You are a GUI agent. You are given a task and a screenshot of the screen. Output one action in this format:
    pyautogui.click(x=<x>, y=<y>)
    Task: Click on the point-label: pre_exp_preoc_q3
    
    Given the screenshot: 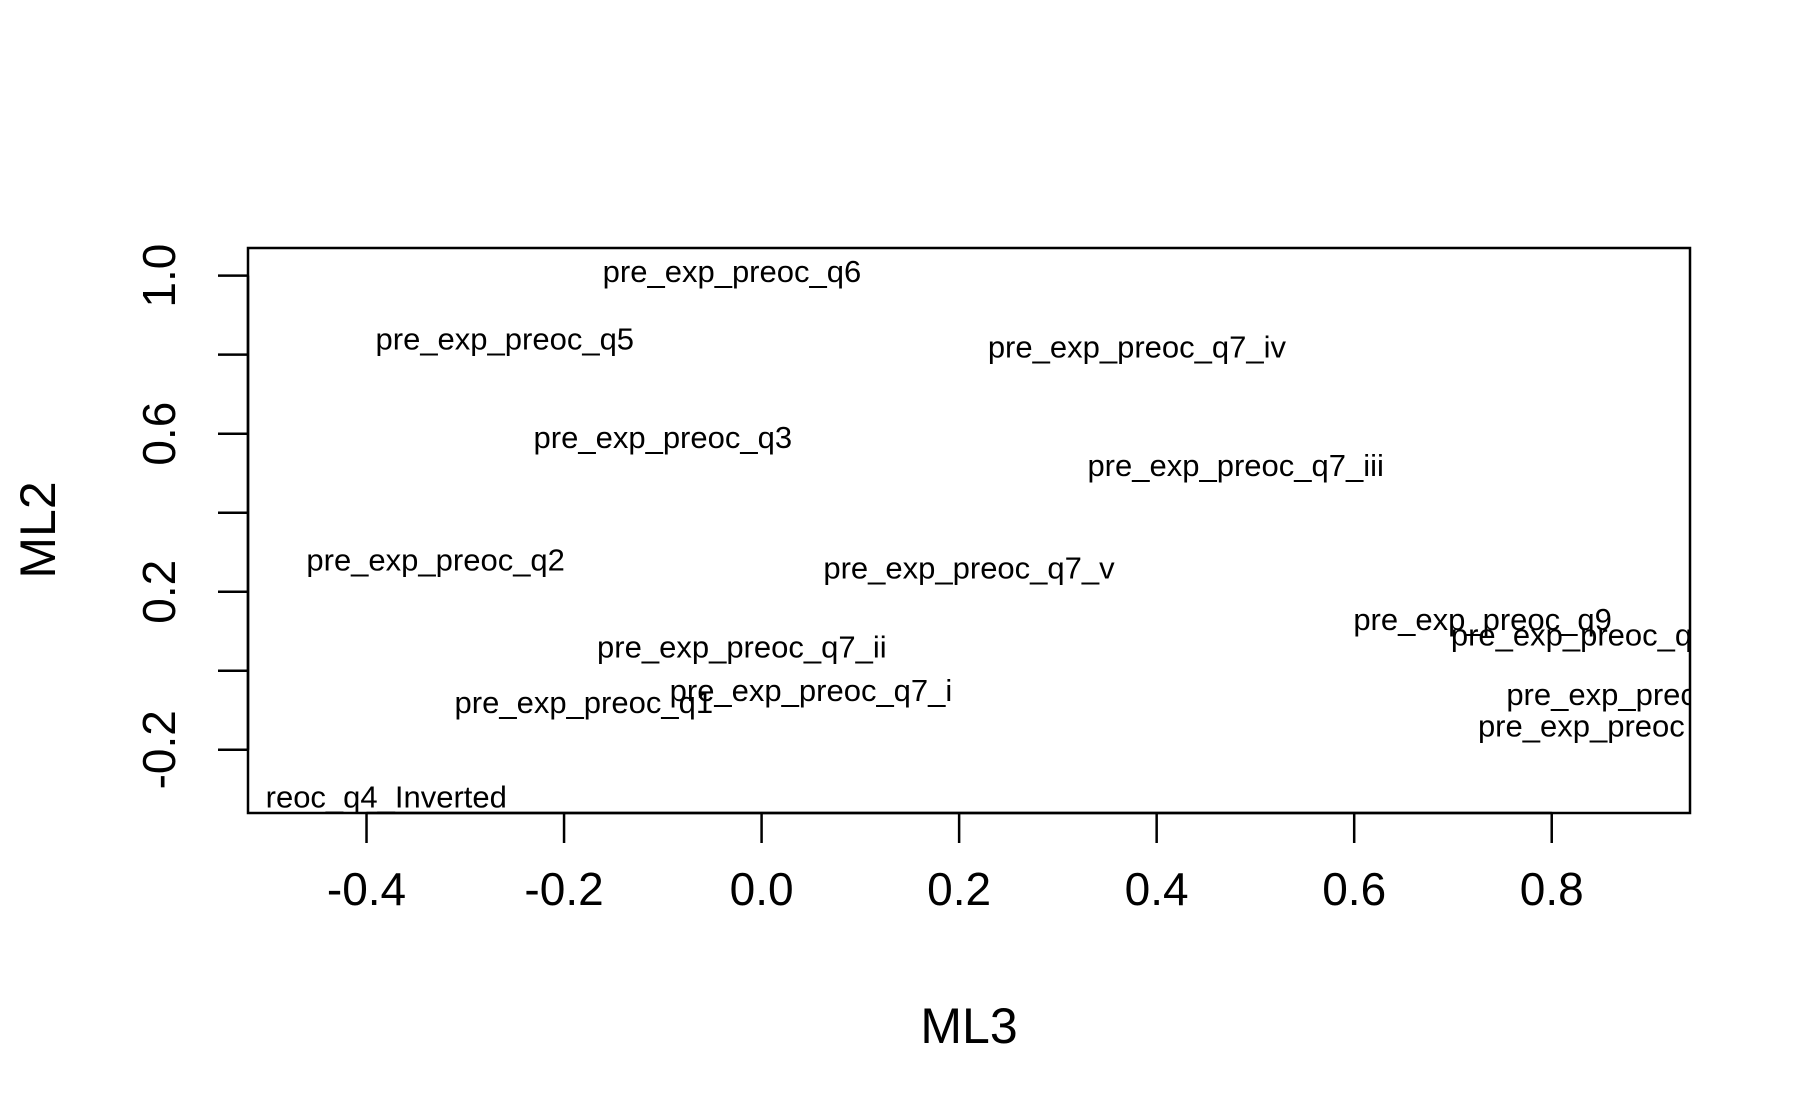 What is the action you would take?
    pyautogui.click(x=663, y=437)
    